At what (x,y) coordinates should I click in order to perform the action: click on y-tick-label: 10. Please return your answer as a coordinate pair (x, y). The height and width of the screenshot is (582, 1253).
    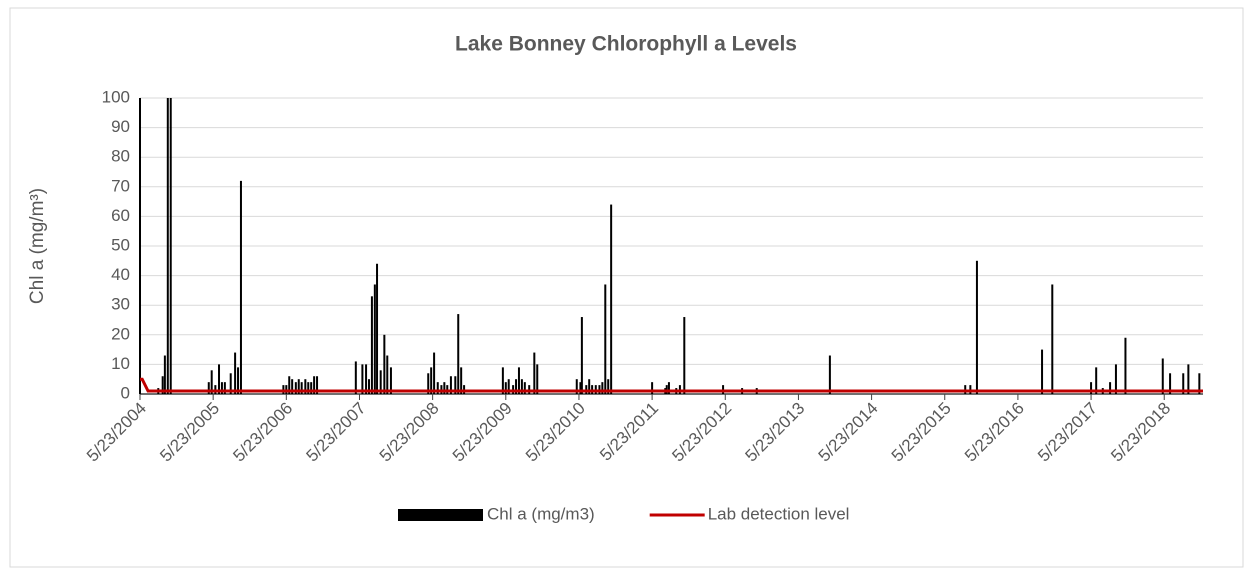
    Looking at the image, I should click on (120, 363).